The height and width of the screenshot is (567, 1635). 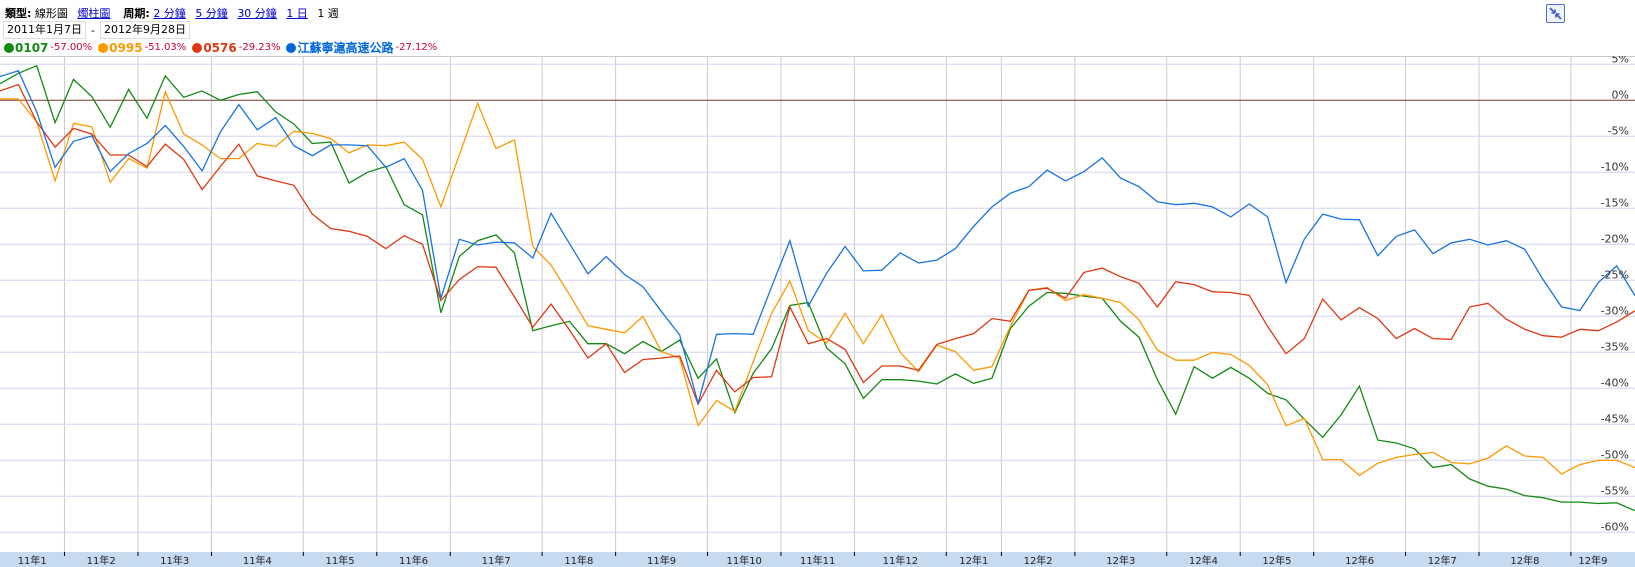 I want to click on y-tick-label: -15%, so click(x=1615, y=202).